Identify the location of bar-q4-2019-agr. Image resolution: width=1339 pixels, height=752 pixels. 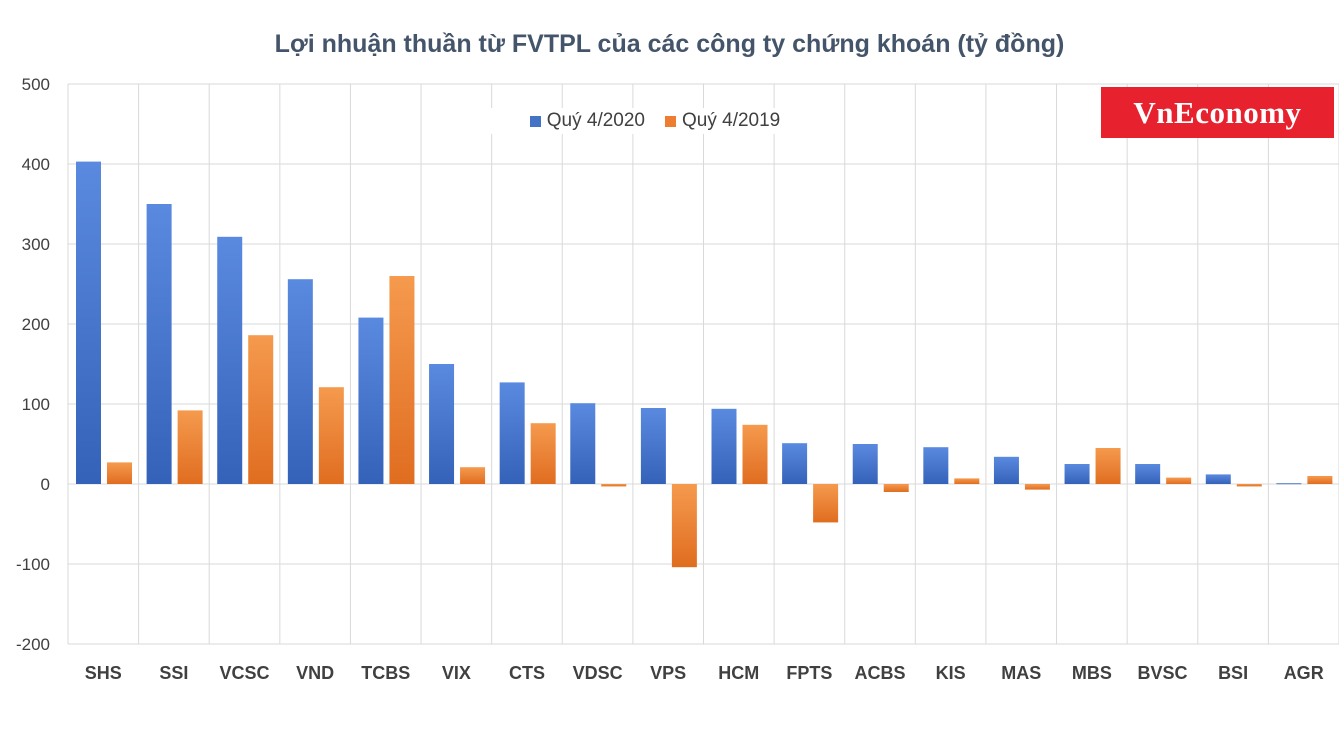
(1320, 480).